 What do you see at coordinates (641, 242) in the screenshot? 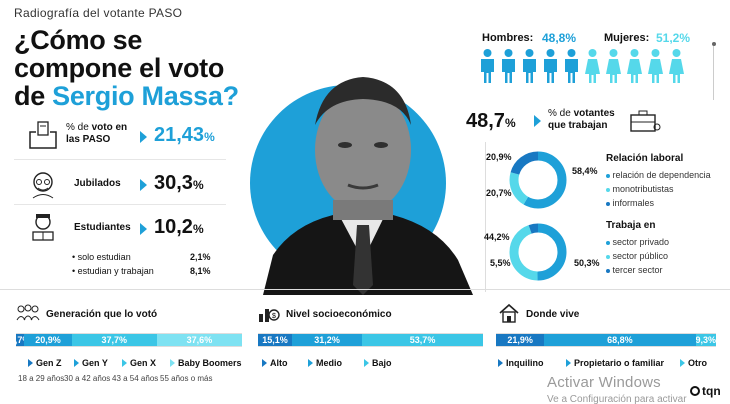
I see `trabaja-legend-label: sector privado` at bounding box center [641, 242].